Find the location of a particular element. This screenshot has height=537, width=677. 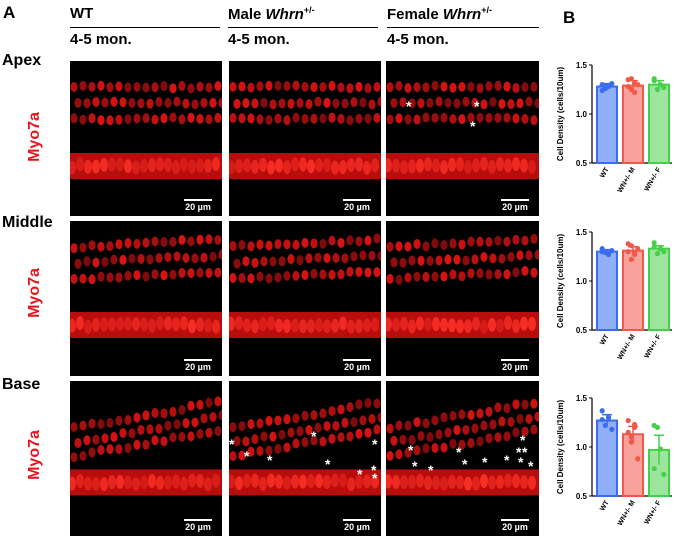

column-subheader-male: 4-5 mon. is located at coordinates (259, 39).